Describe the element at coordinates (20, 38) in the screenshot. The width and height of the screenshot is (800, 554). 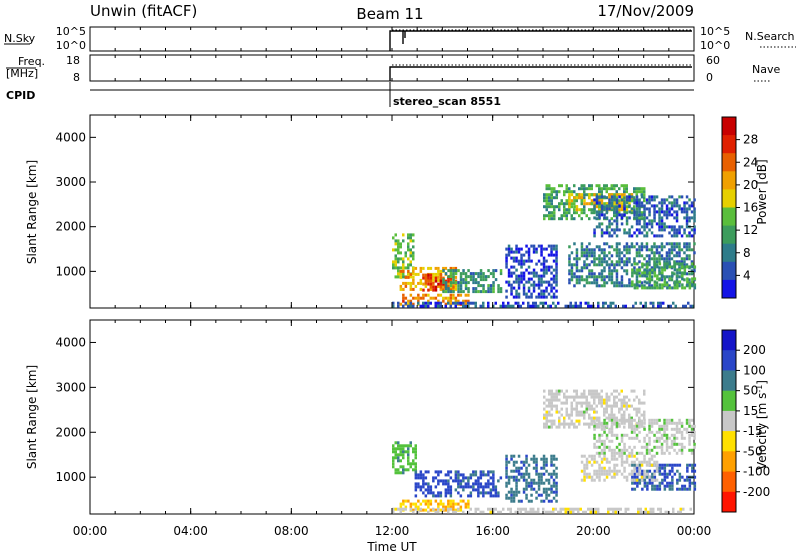
I see `nsky-label: N.Sky` at that location.